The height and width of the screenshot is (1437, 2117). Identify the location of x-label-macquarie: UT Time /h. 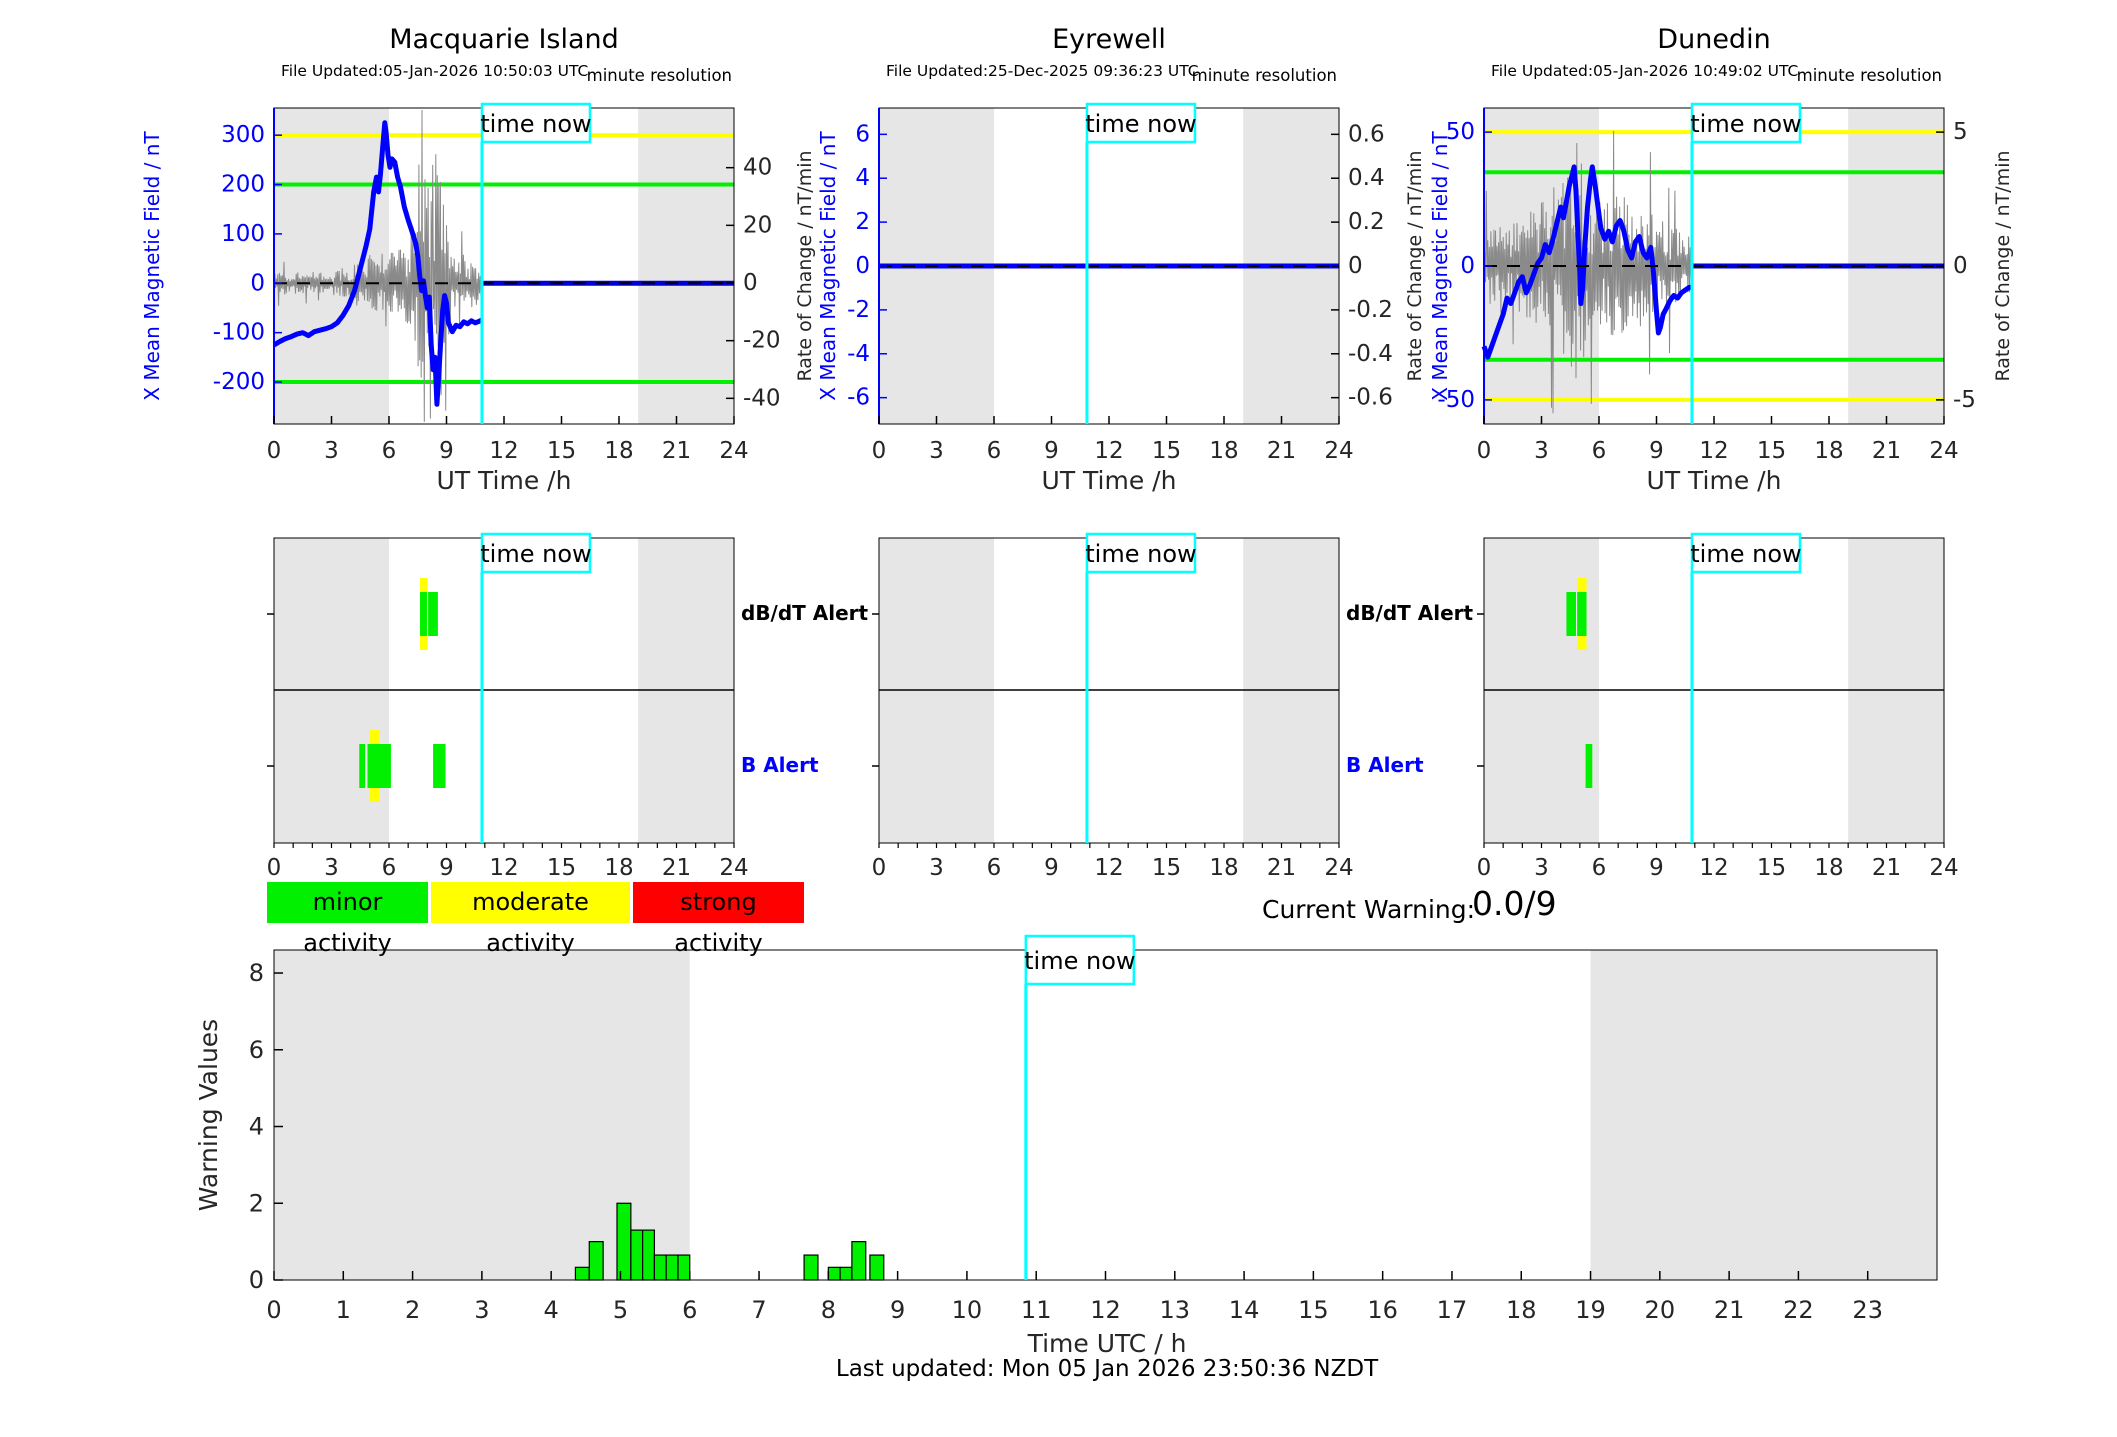
(504, 480).